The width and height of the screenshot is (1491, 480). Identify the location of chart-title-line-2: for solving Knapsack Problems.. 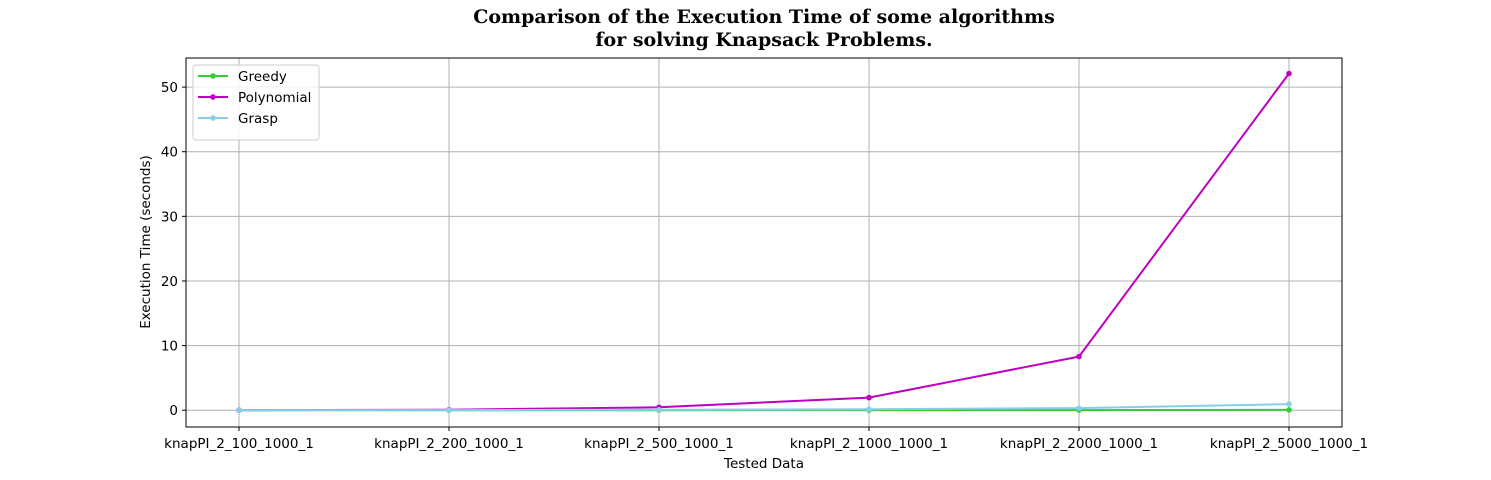
(763, 40).